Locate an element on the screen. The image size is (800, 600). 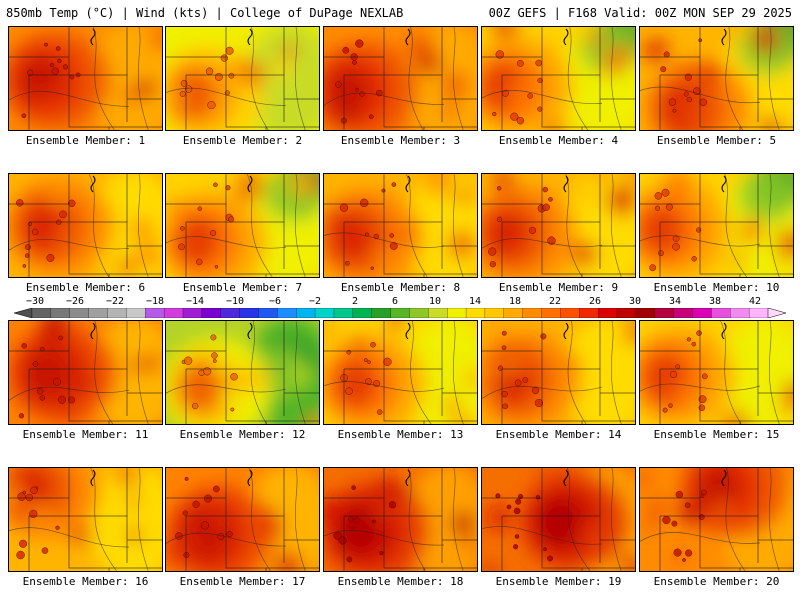
ensemble-member-label: Ensemble Member: 7 is located at coordinates (242, 287).